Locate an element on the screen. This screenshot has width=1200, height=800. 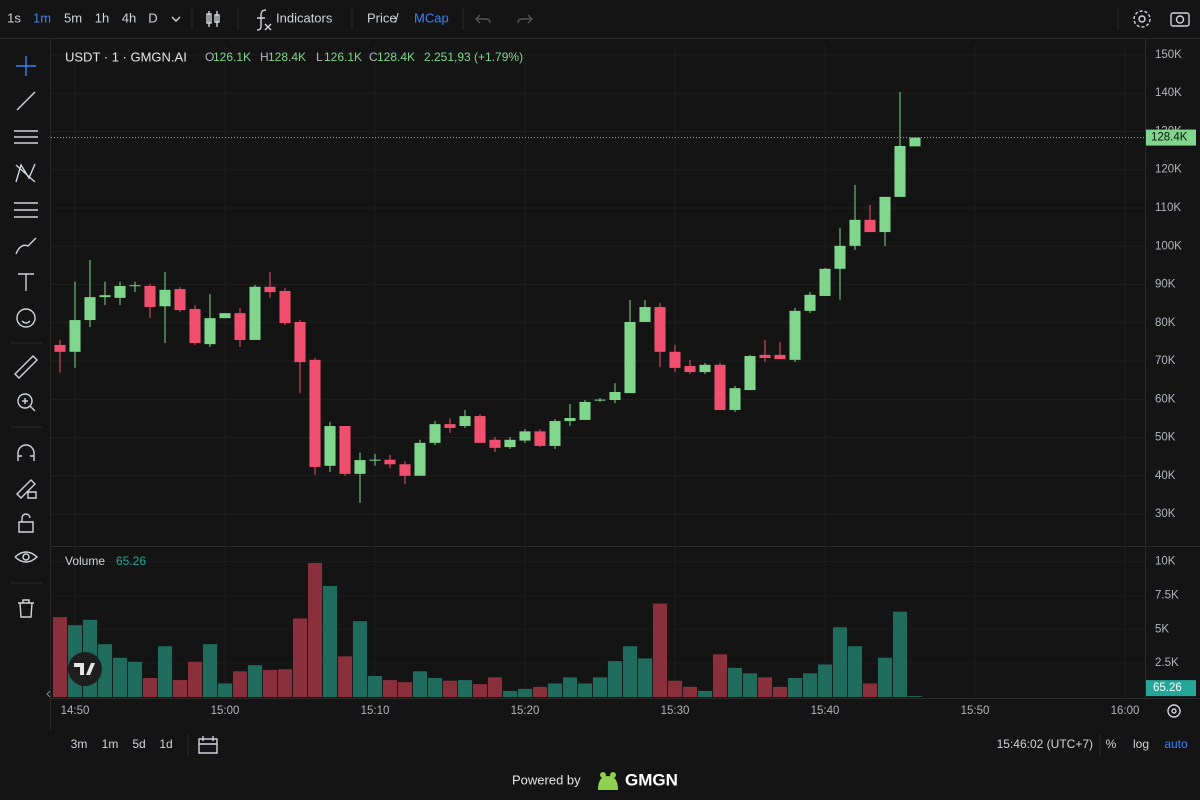
logo-shape is located at coordinates (84, 669).